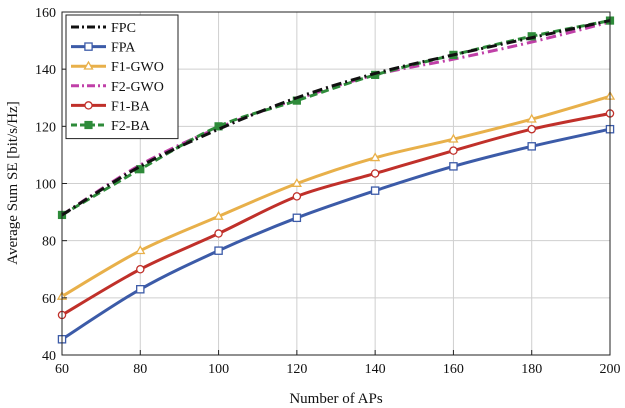  Describe the element at coordinates (103, 48) in the screenshot. I see `legend-item-fpa: FPA` at that location.